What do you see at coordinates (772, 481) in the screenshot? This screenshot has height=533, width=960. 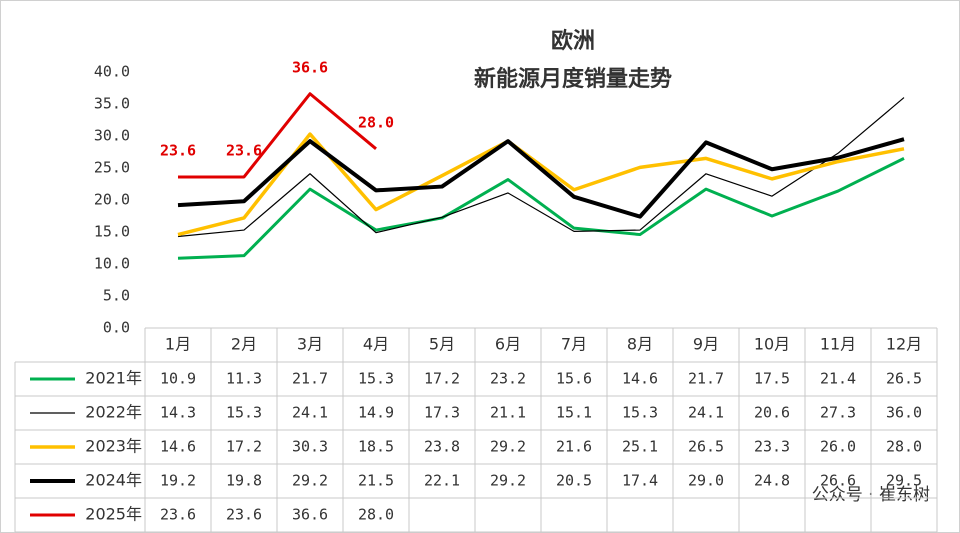 I see `table-cell: 24.8` at bounding box center [772, 481].